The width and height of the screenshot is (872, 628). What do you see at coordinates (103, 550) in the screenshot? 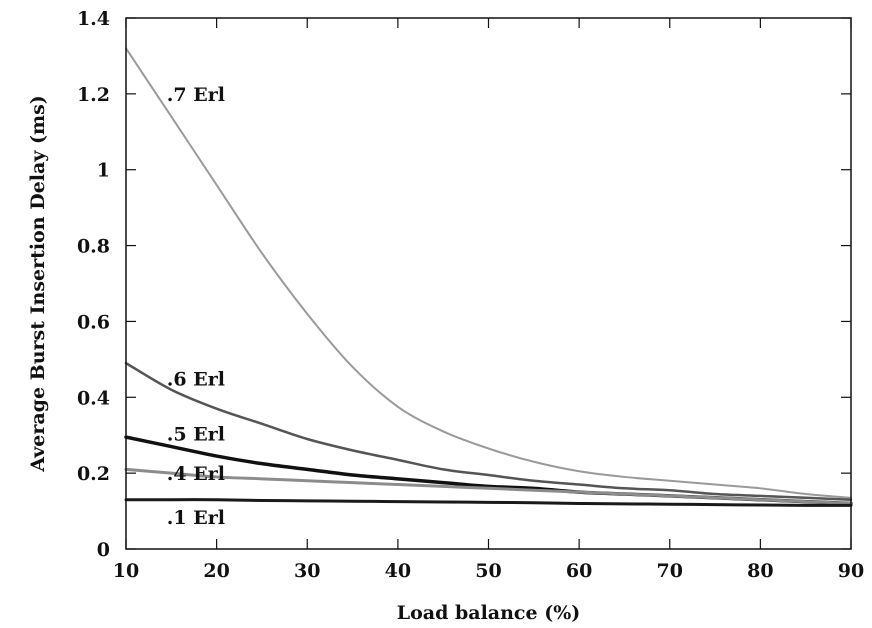
I see `y-tick-label: 0` at bounding box center [103, 550].